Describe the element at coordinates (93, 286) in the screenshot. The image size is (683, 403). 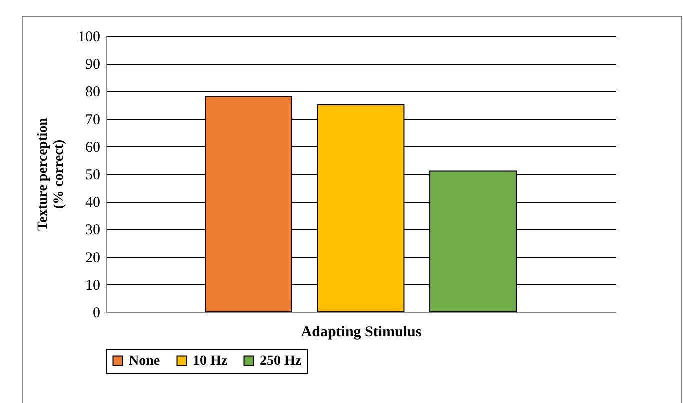
I see `y-tick-label: 10` at that location.